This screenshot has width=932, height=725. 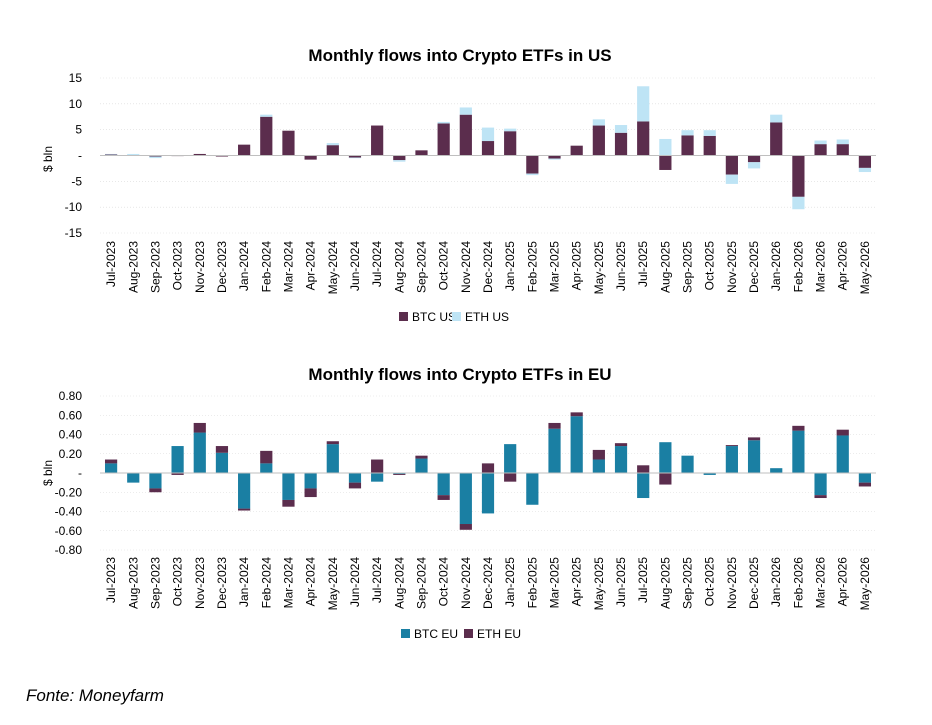 I want to click on x-tick-label: May-2025, so click(x=599, y=584).